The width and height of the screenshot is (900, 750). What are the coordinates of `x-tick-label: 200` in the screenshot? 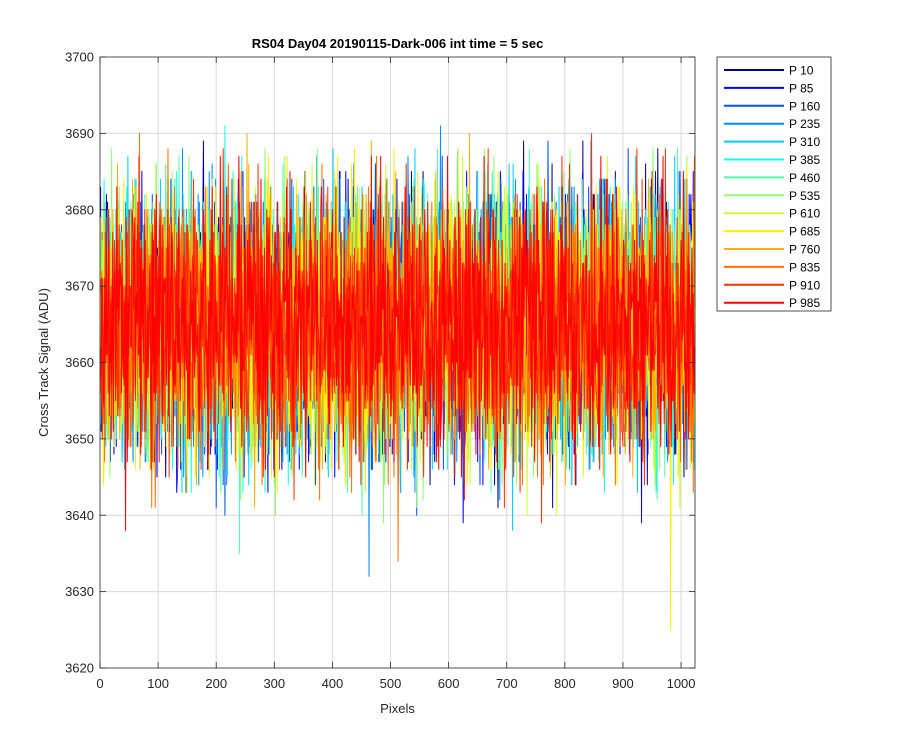 It's located at (216, 683).